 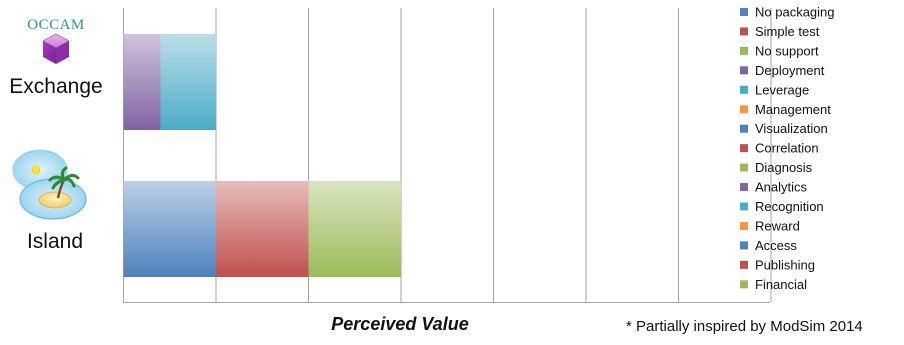 What do you see at coordinates (744, 225) in the screenshot?
I see `legend-swatch-reward` at bounding box center [744, 225].